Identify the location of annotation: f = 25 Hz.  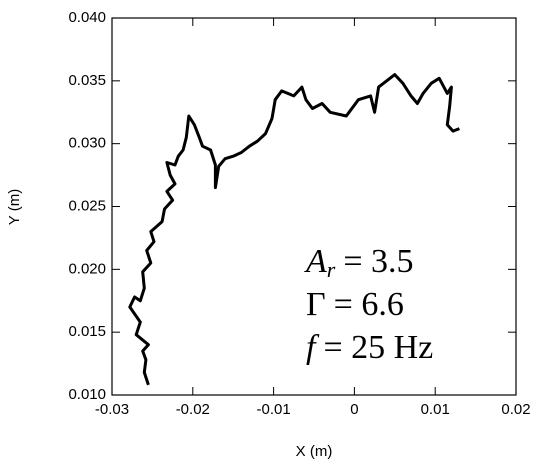
(369, 347).